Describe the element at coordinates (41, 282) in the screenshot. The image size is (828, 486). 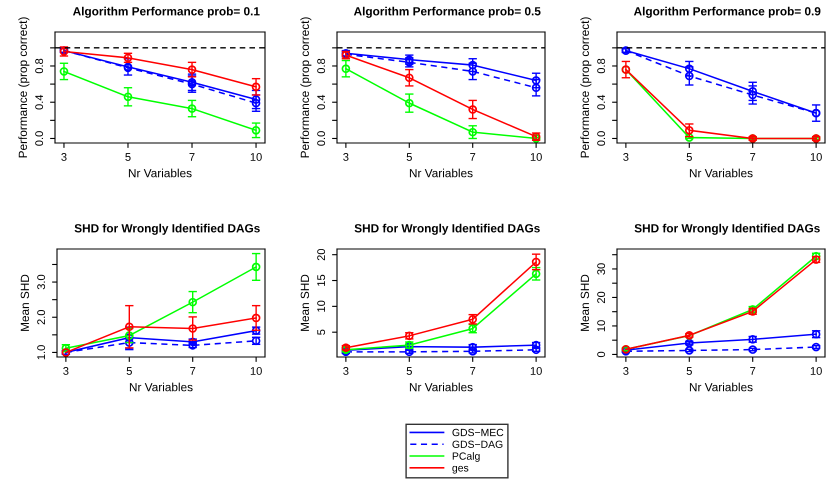
I see `y-tick-label: 3.0` at that location.